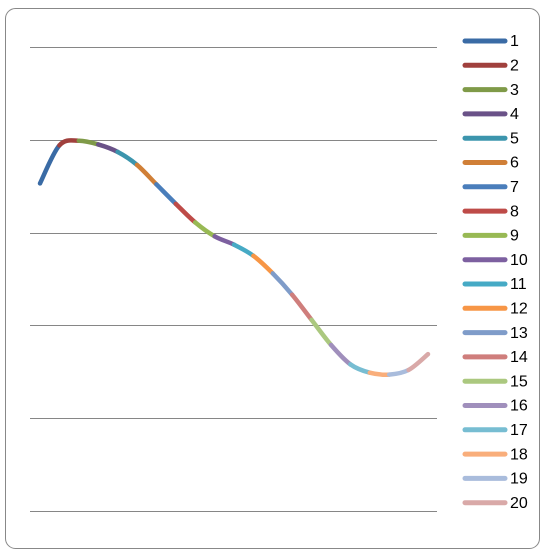 This screenshot has width=545, height=552. Describe the element at coordinates (519, 454) in the screenshot. I see `legend-label: 18` at that location.